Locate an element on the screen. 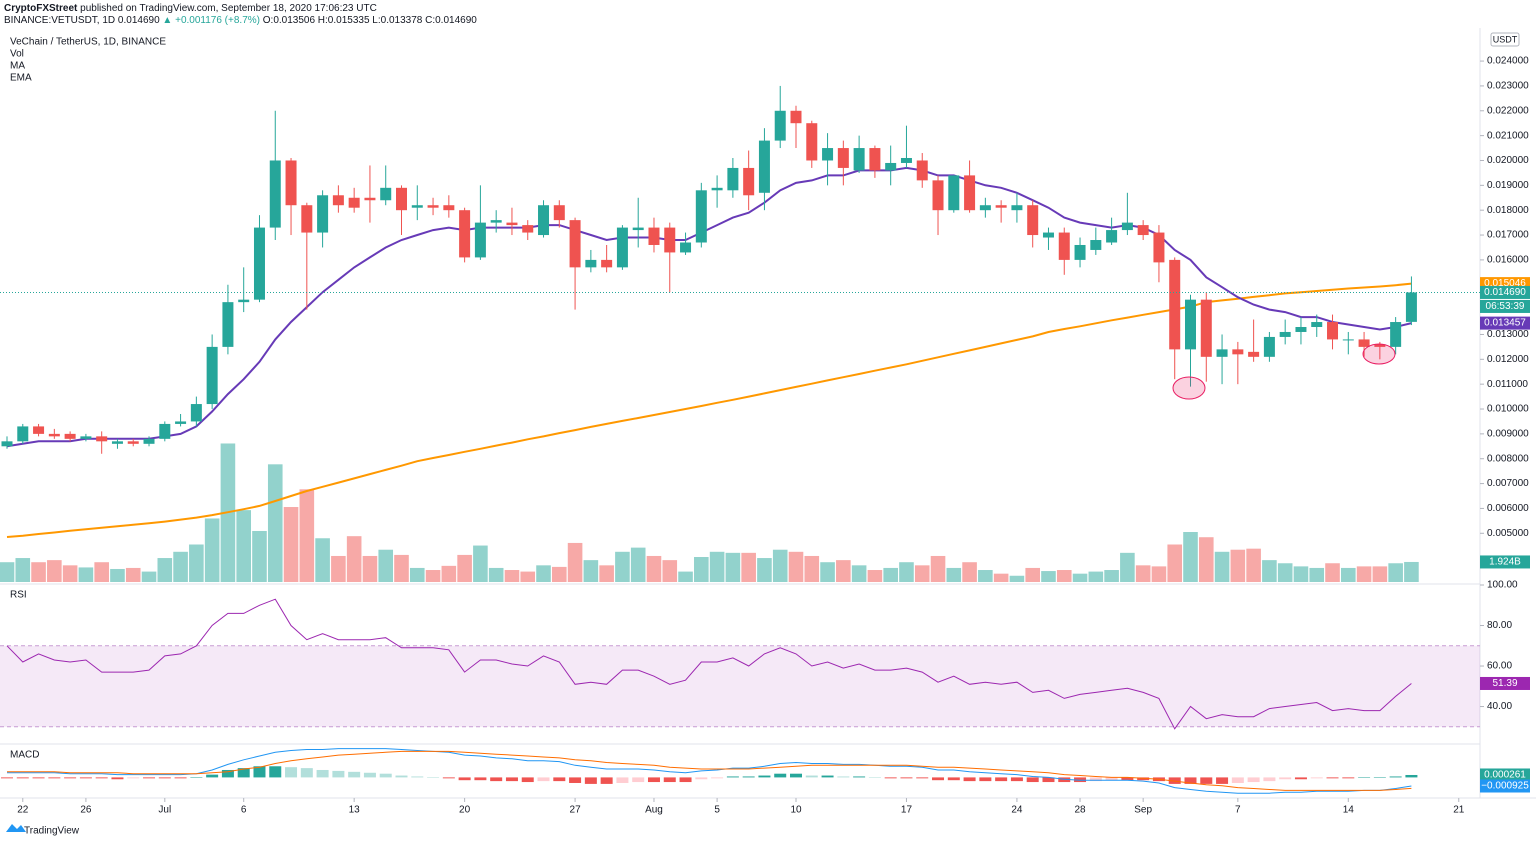  y-tick-label: 0.009000 is located at coordinates (1508, 434).